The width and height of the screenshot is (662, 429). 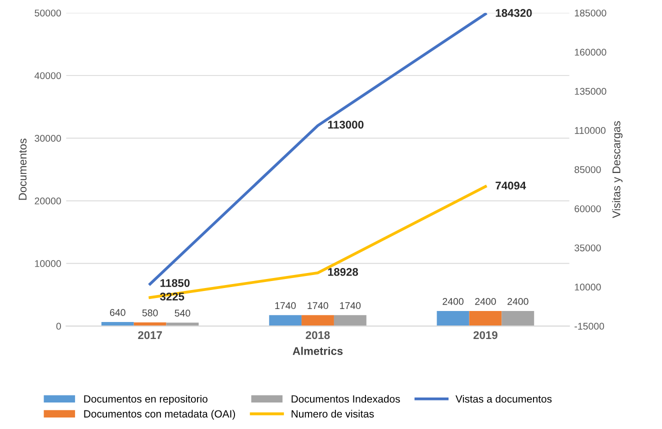 I want to click on x-tick-label: 2018, so click(x=318, y=335).